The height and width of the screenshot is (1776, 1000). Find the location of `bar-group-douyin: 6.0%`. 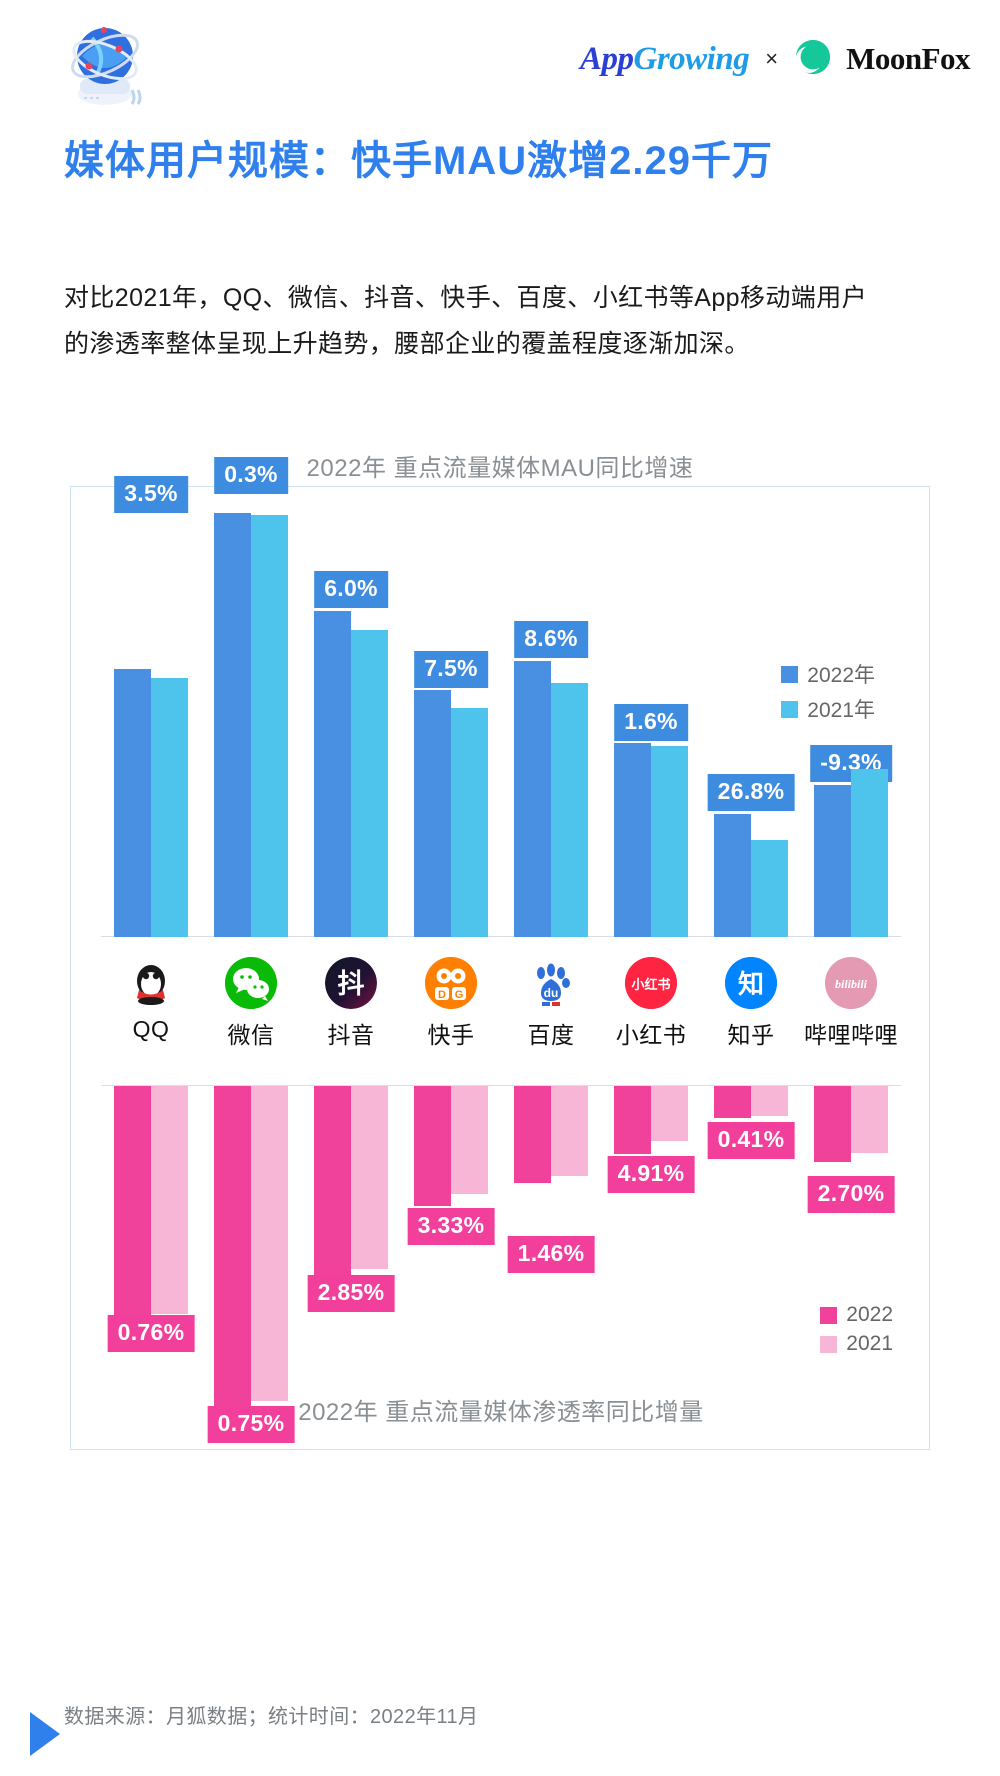

bar-group-douyin: 6.0% is located at coordinates (351, 717).